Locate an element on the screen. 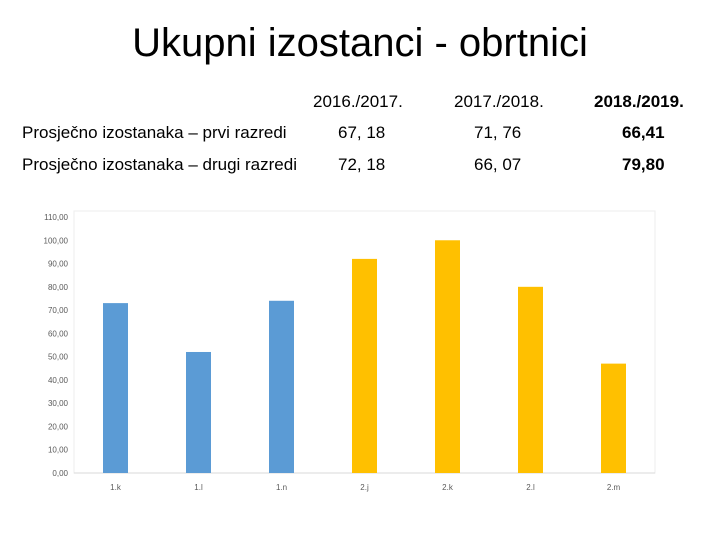  bar-1n is located at coordinates (281, 386).